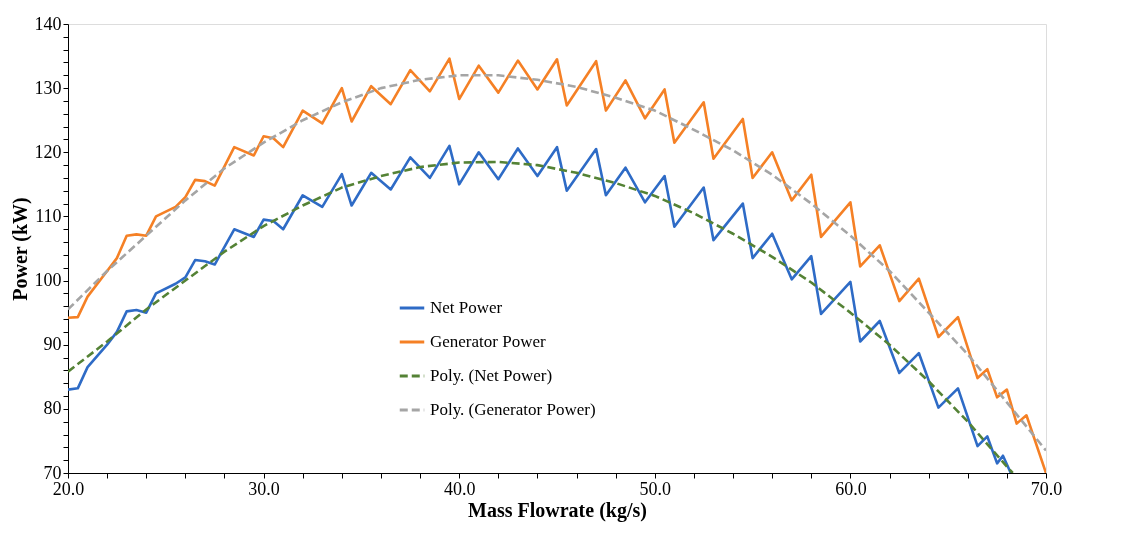  I want to click on legend-label: Poly. (Generator Power), so click(513, 409).